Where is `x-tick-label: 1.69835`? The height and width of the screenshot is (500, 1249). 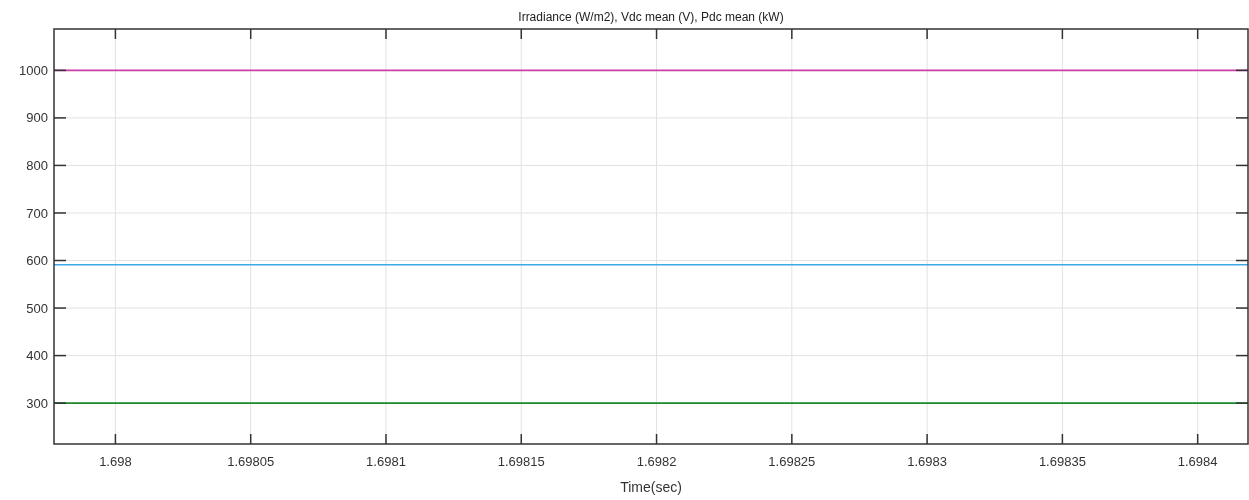 x-tick-label: 1.69835 is located at coordinates (1062, 461).